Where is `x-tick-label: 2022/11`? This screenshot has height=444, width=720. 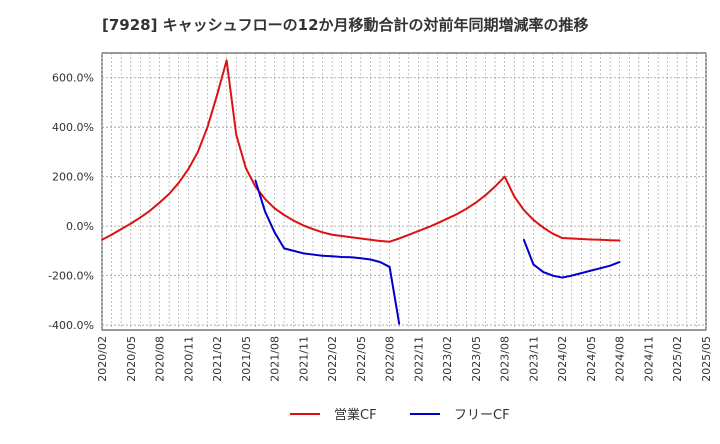
x-tick-label: 2022/11 is located at coordinates (418, 359).